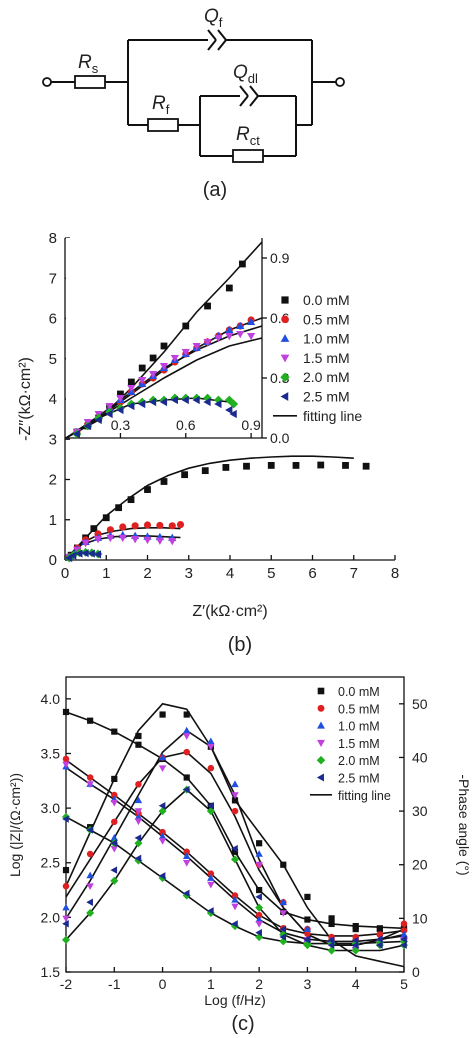 The height and width of the screenshot is (1038, 474). I want to click on bode-x-tick-label: -1, so click(114, 984).